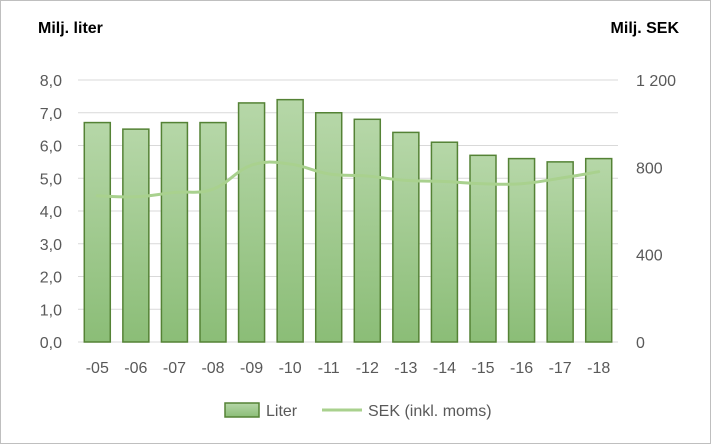 This screenshot has height=444, width=711. I want to click on x-axis-tick-label: -09, so click(251, 368).